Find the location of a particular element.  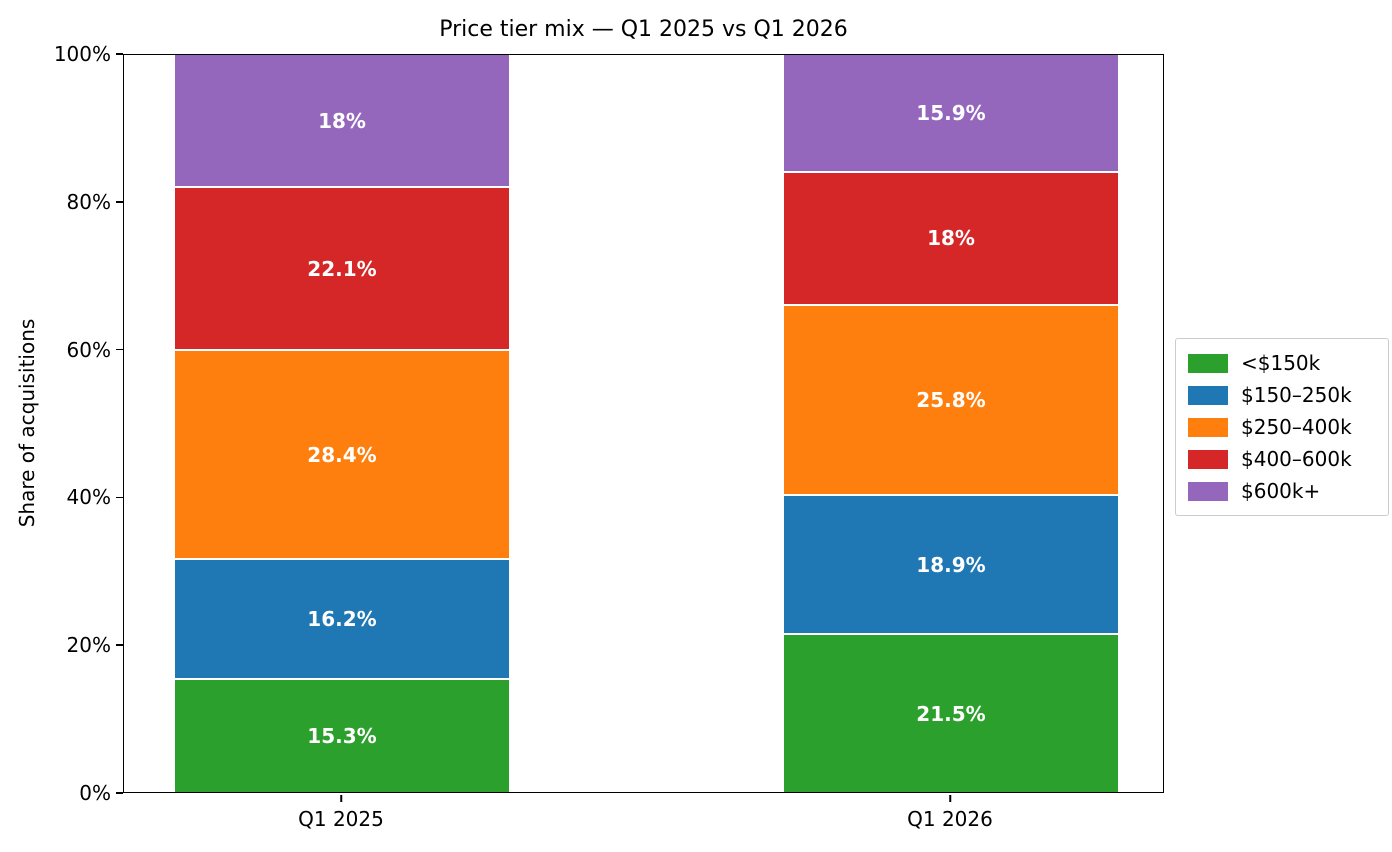

legend-item: <$150k is located at coordinates (1282, 363).